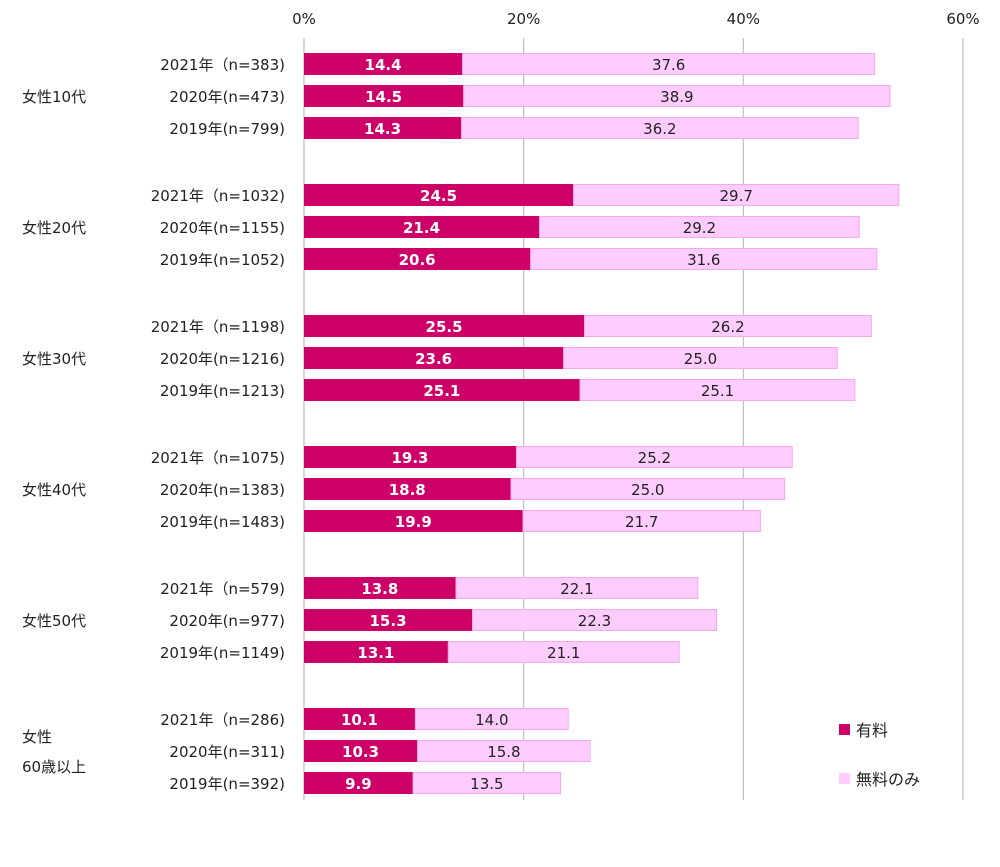 The image size is (1000, 867). I want to click on value-label-free: 25.1, so click(717, 391).